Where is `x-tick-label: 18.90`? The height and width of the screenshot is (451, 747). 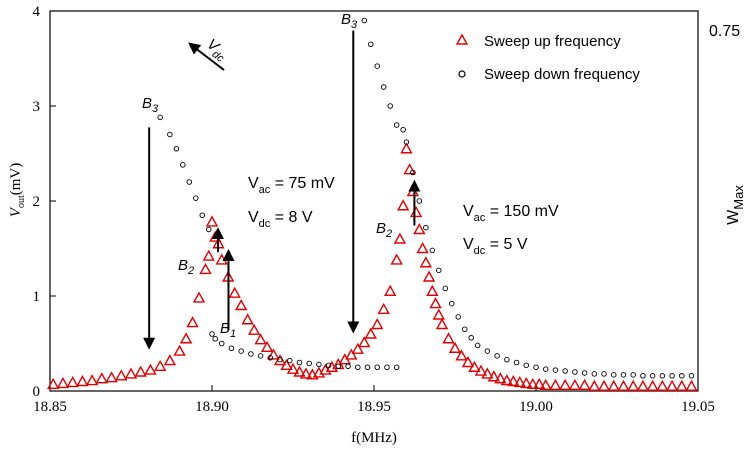
x-tick-label: 18.90 is located at coordinates (212, 407).